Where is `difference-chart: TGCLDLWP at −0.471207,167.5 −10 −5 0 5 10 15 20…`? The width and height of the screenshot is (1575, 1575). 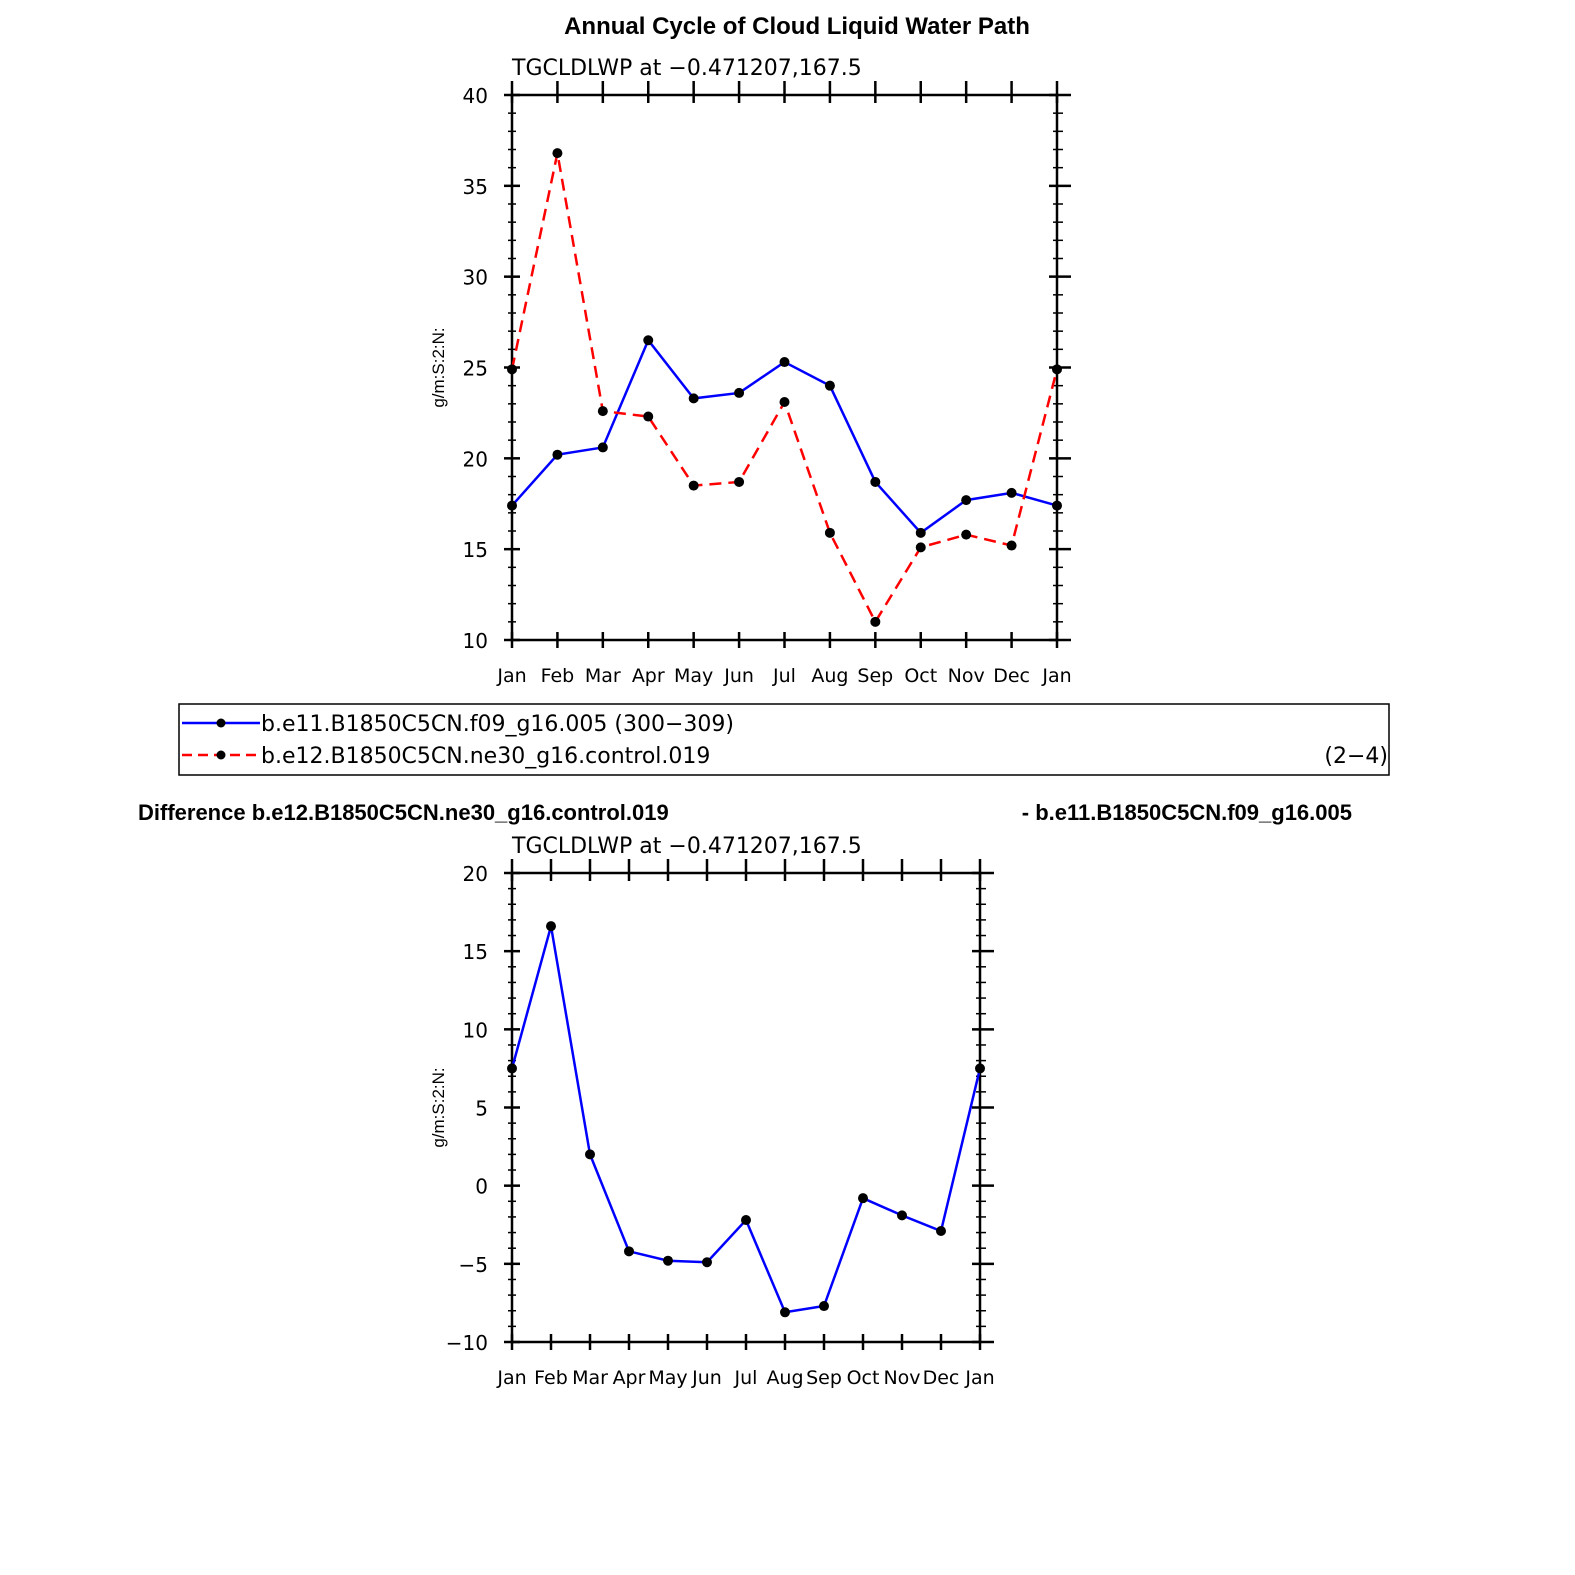 difference-chart: TGCLDLWP at −0.471207,167.5 −10 −5 0 5 10 15 20… is located at coordinates (712, 1111).